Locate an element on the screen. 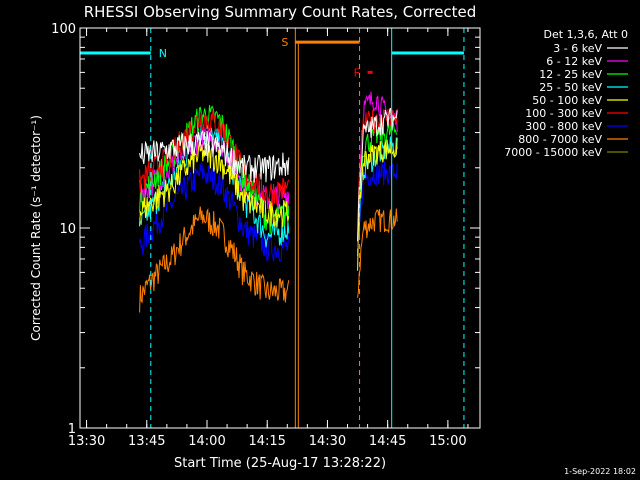 The image size is (640, 480). series-100-300-kev-line is located at coordinates (214, 158).